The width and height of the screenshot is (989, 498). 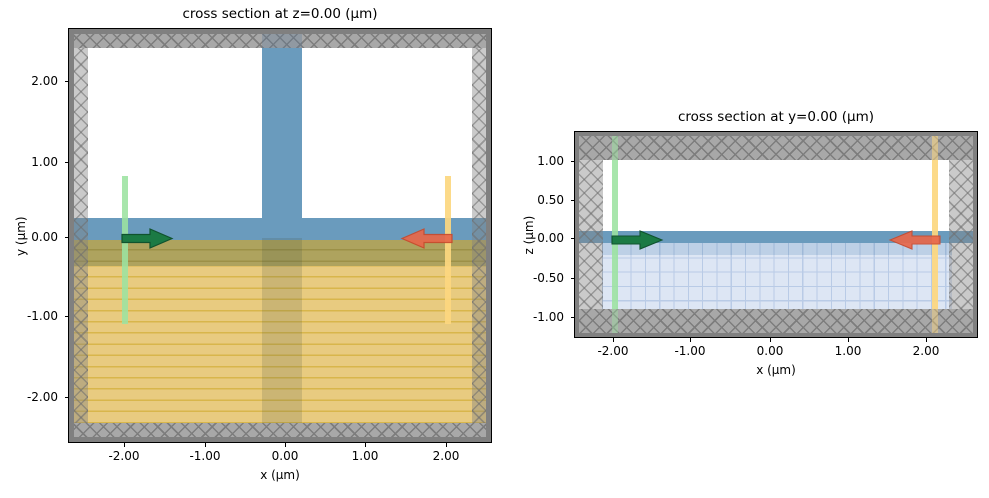 What do you see at coordinates (776, 133) in the screenshot?
I see `pml-outer-top-xz` at bounding box center [776, 133].